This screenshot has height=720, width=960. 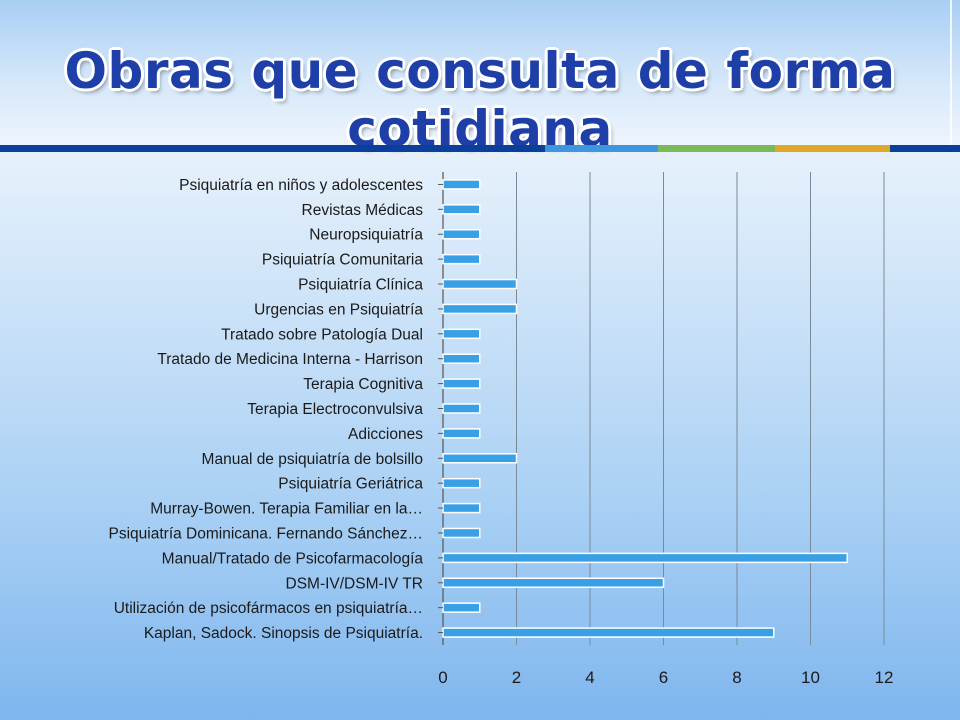 I want to click on x-tick-labels: 0 2 4 6 8 10 12, so click(x=665, y=677).